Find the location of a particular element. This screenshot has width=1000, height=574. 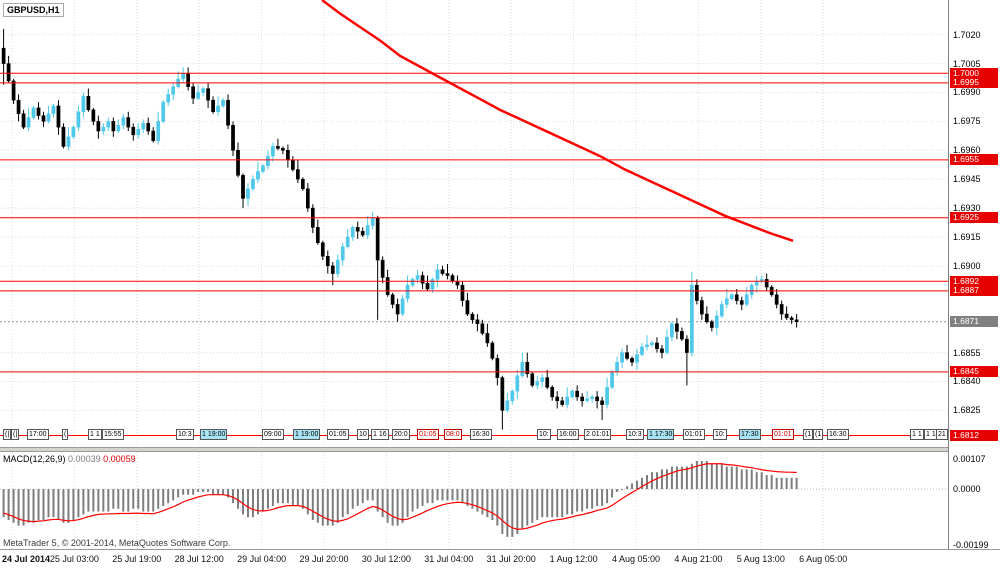

macd-signal-line is located at coordinates (400, 496).